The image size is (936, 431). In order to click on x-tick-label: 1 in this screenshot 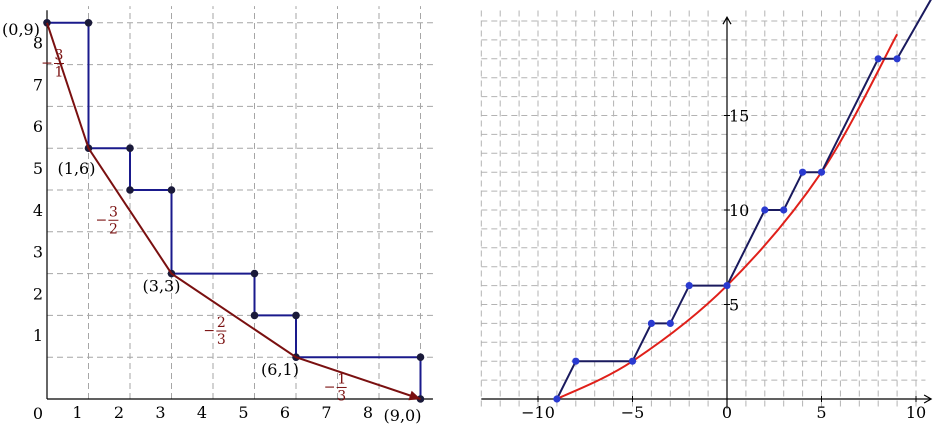, I will do `click(77, 412)`.